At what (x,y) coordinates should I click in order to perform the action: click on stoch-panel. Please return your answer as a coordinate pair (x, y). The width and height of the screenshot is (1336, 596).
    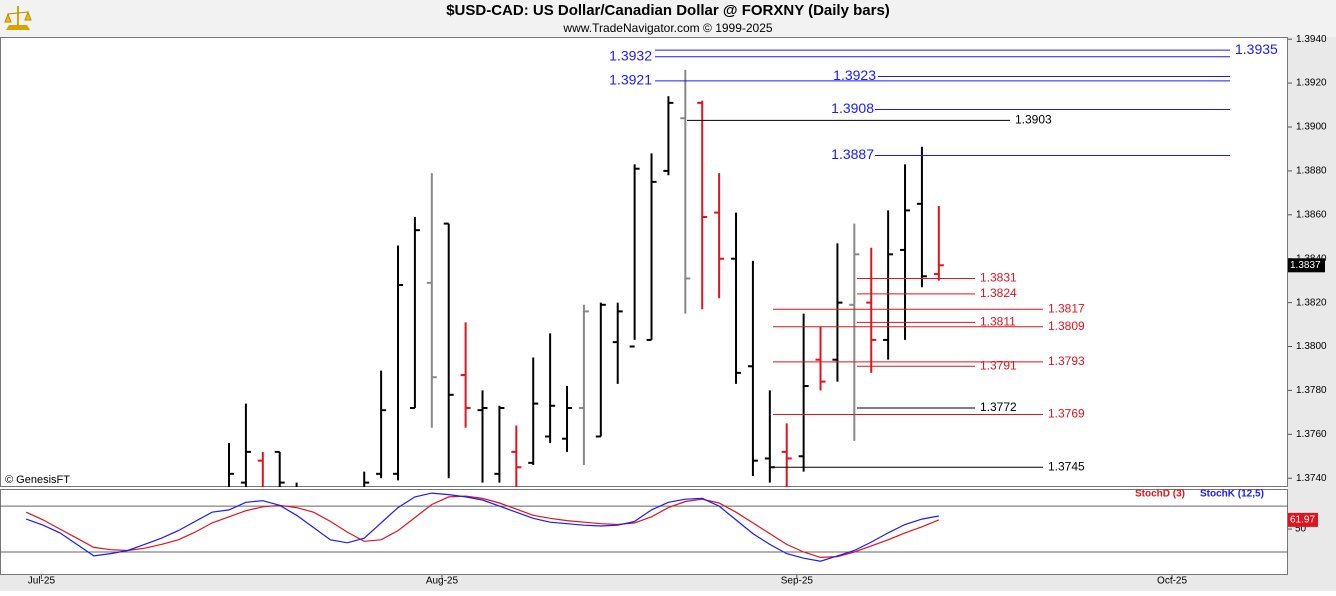
    Looking at the image, I should click on (644, 532).